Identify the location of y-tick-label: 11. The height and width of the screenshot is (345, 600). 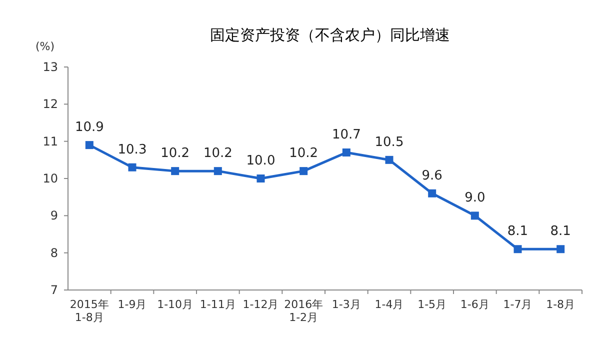
(50, 141).